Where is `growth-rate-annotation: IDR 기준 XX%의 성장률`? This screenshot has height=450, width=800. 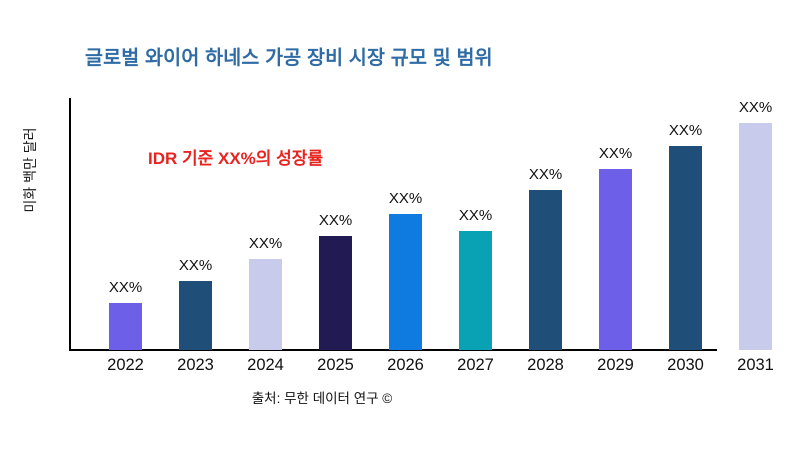
growth-rate-annotation: IDR 기준 XX%의 성장률 is located at coordinates (236, 158).